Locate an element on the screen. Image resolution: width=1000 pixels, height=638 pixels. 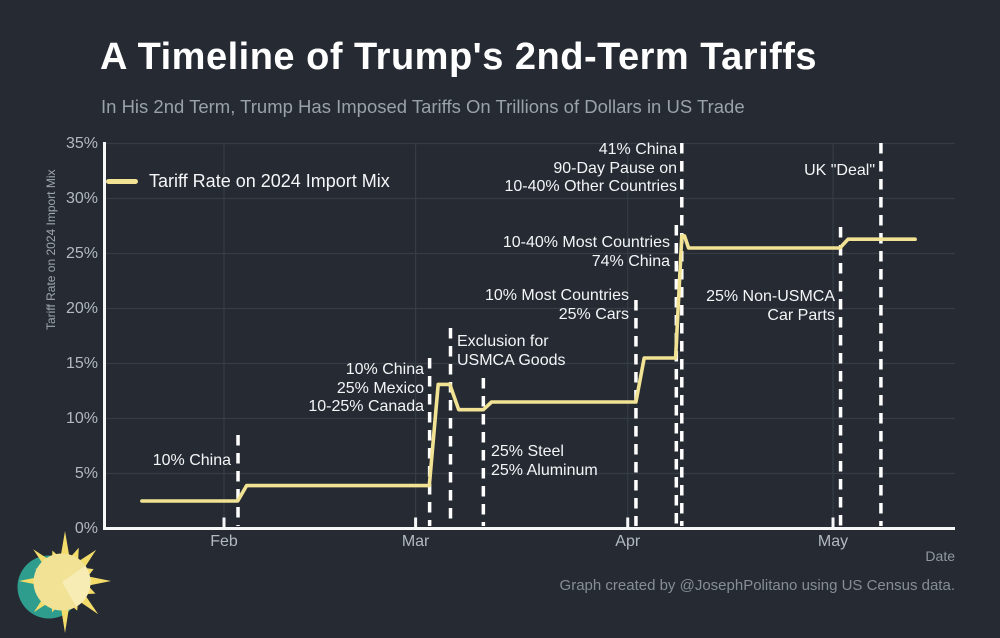
y-tick-label: 35% is located at coordinates (81, 143).